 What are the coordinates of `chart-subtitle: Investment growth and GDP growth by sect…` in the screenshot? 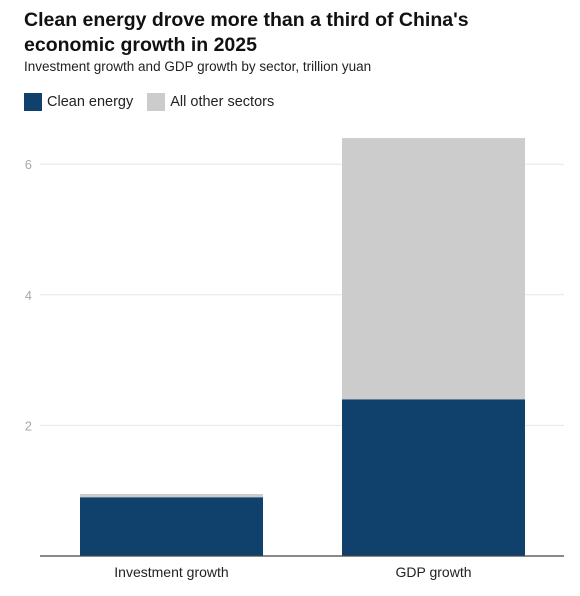 It's located at (198, 66).